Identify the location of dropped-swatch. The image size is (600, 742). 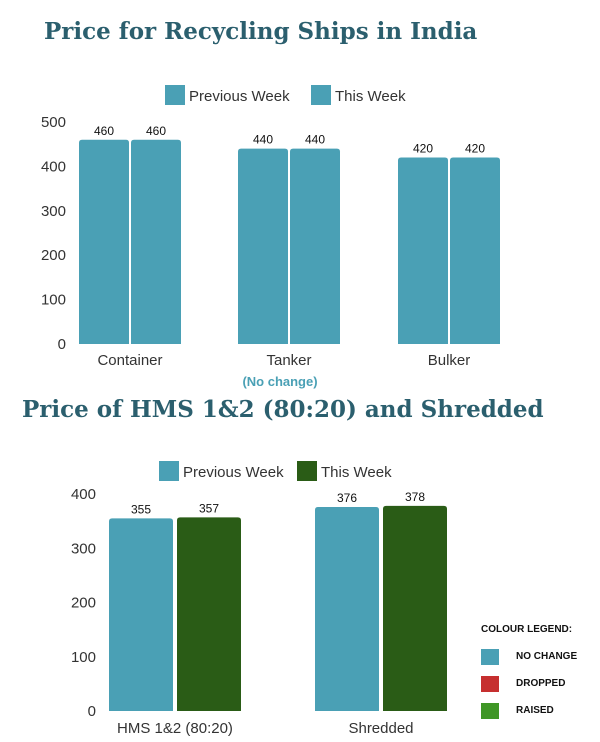
(490, 683).